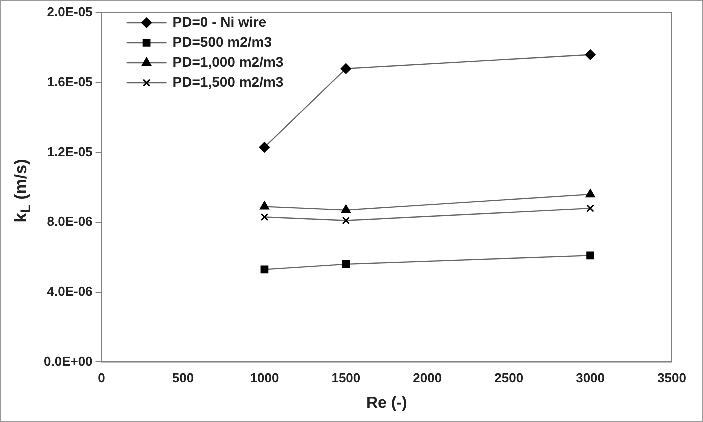  I want to click on y-tick-label: 2.0E-05, so click(70, 12).